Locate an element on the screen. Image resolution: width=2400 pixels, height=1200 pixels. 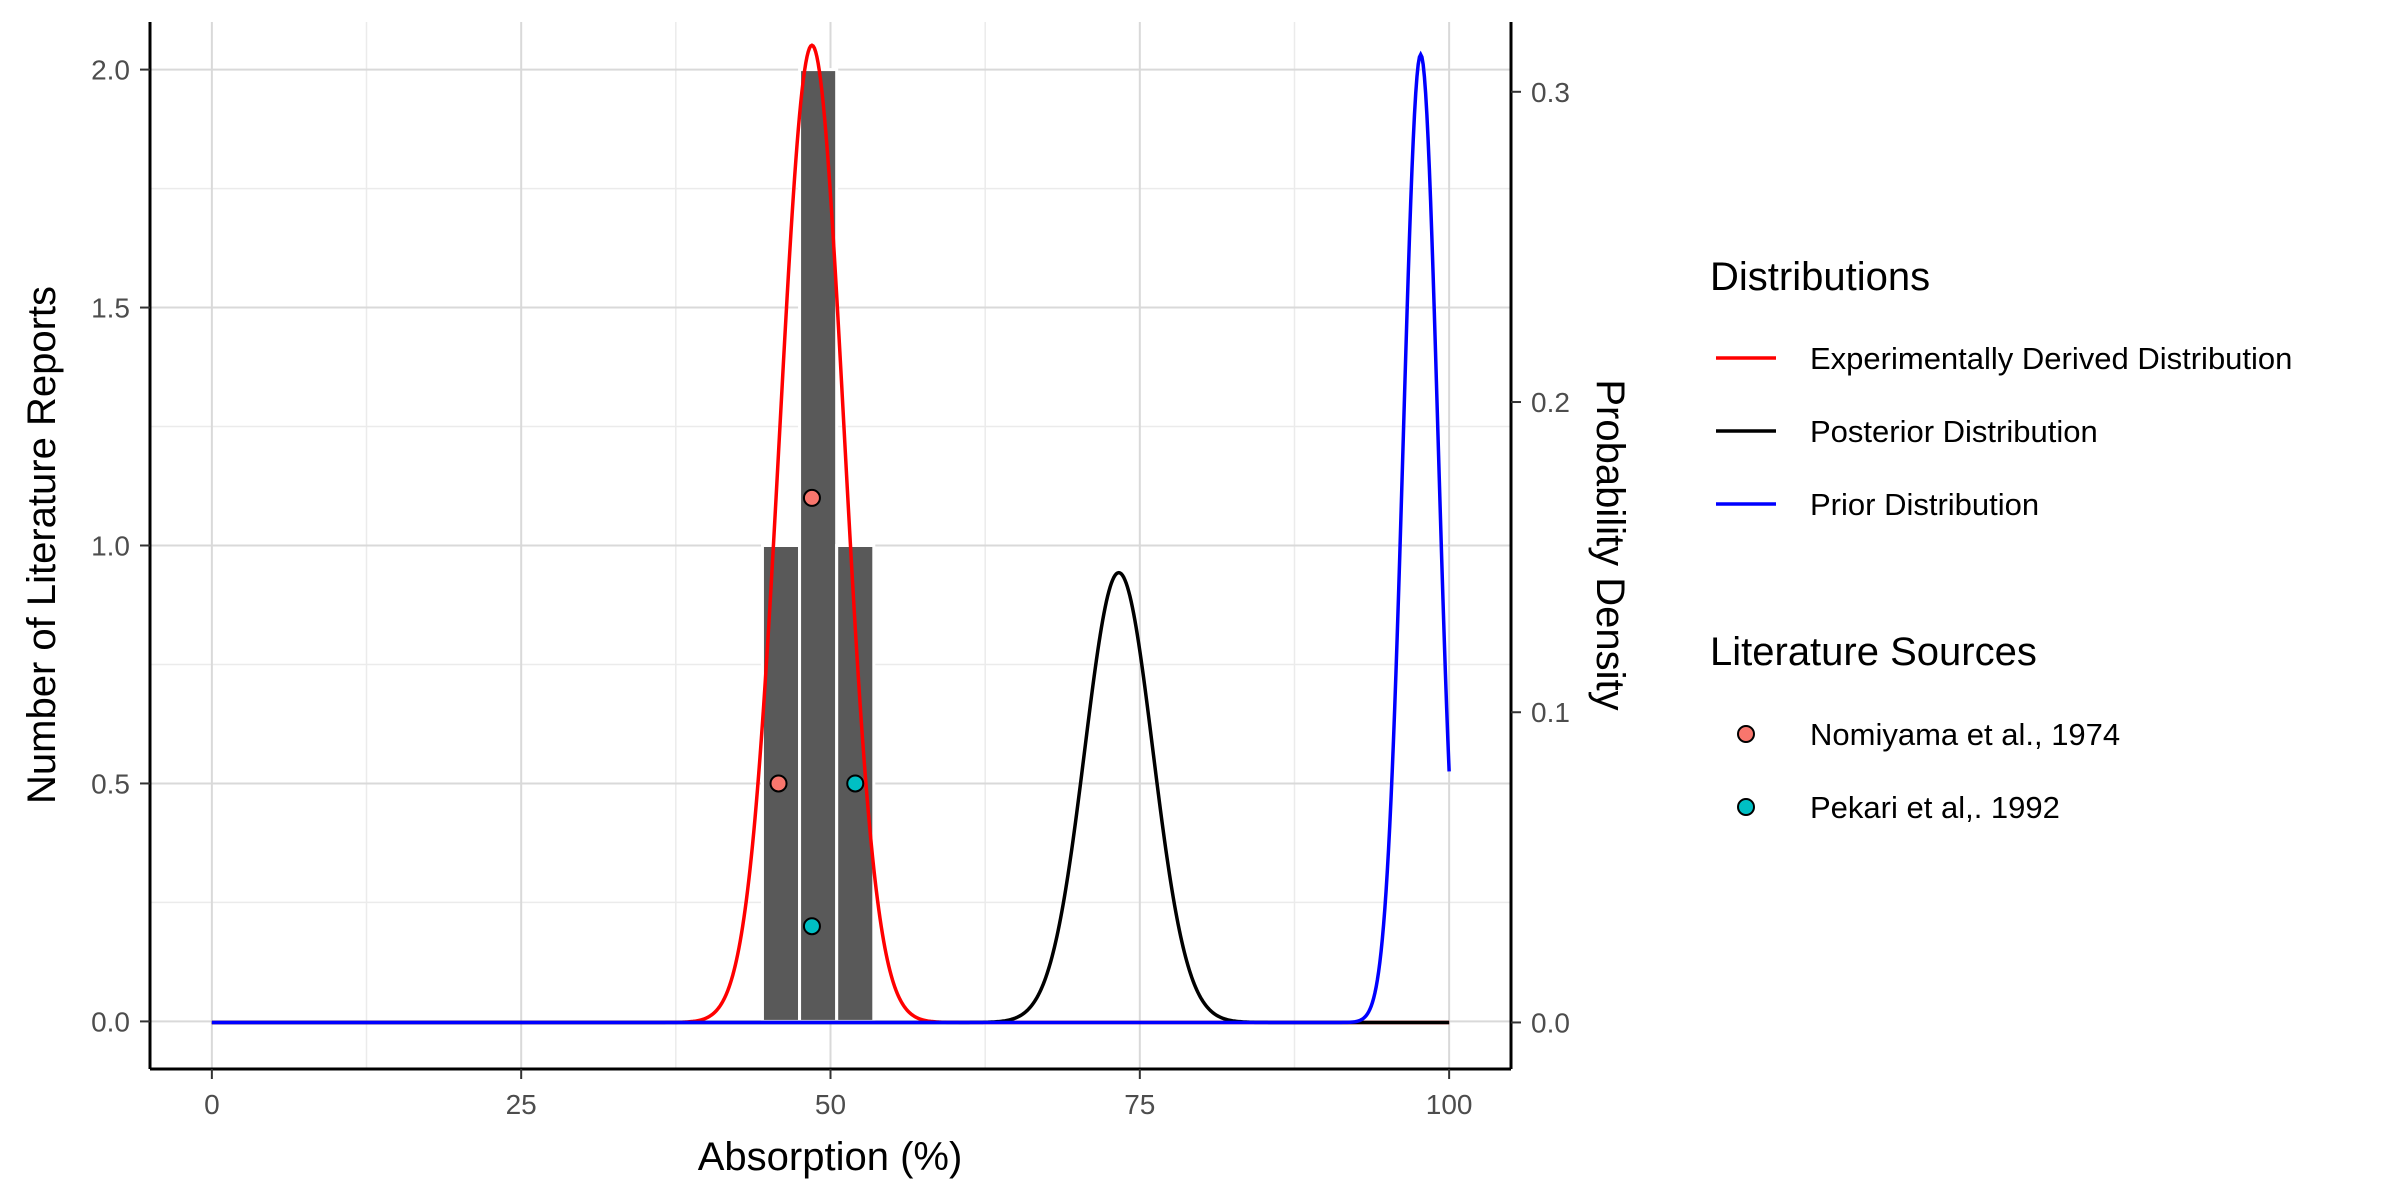
y2-tick-label: 0.2 is located at coordinates (1550, 402).